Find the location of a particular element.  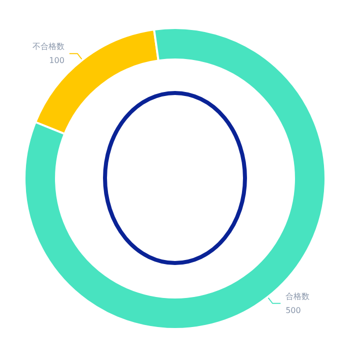

slice-label: 不合格数 is located at coordinates (48, 47).